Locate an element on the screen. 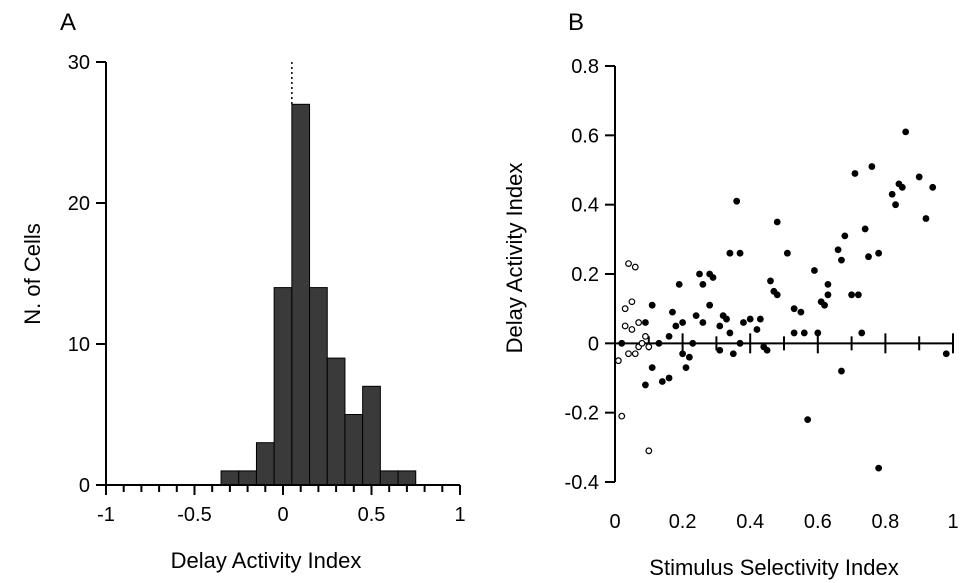  y-tick-label: 0.4 is located at coordinates (585, 206).